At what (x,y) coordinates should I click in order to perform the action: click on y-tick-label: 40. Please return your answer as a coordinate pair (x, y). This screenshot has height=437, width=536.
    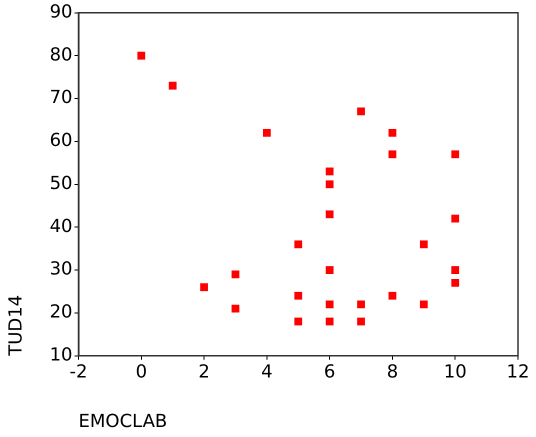
    Looking at the image, I should click on (61, 226).